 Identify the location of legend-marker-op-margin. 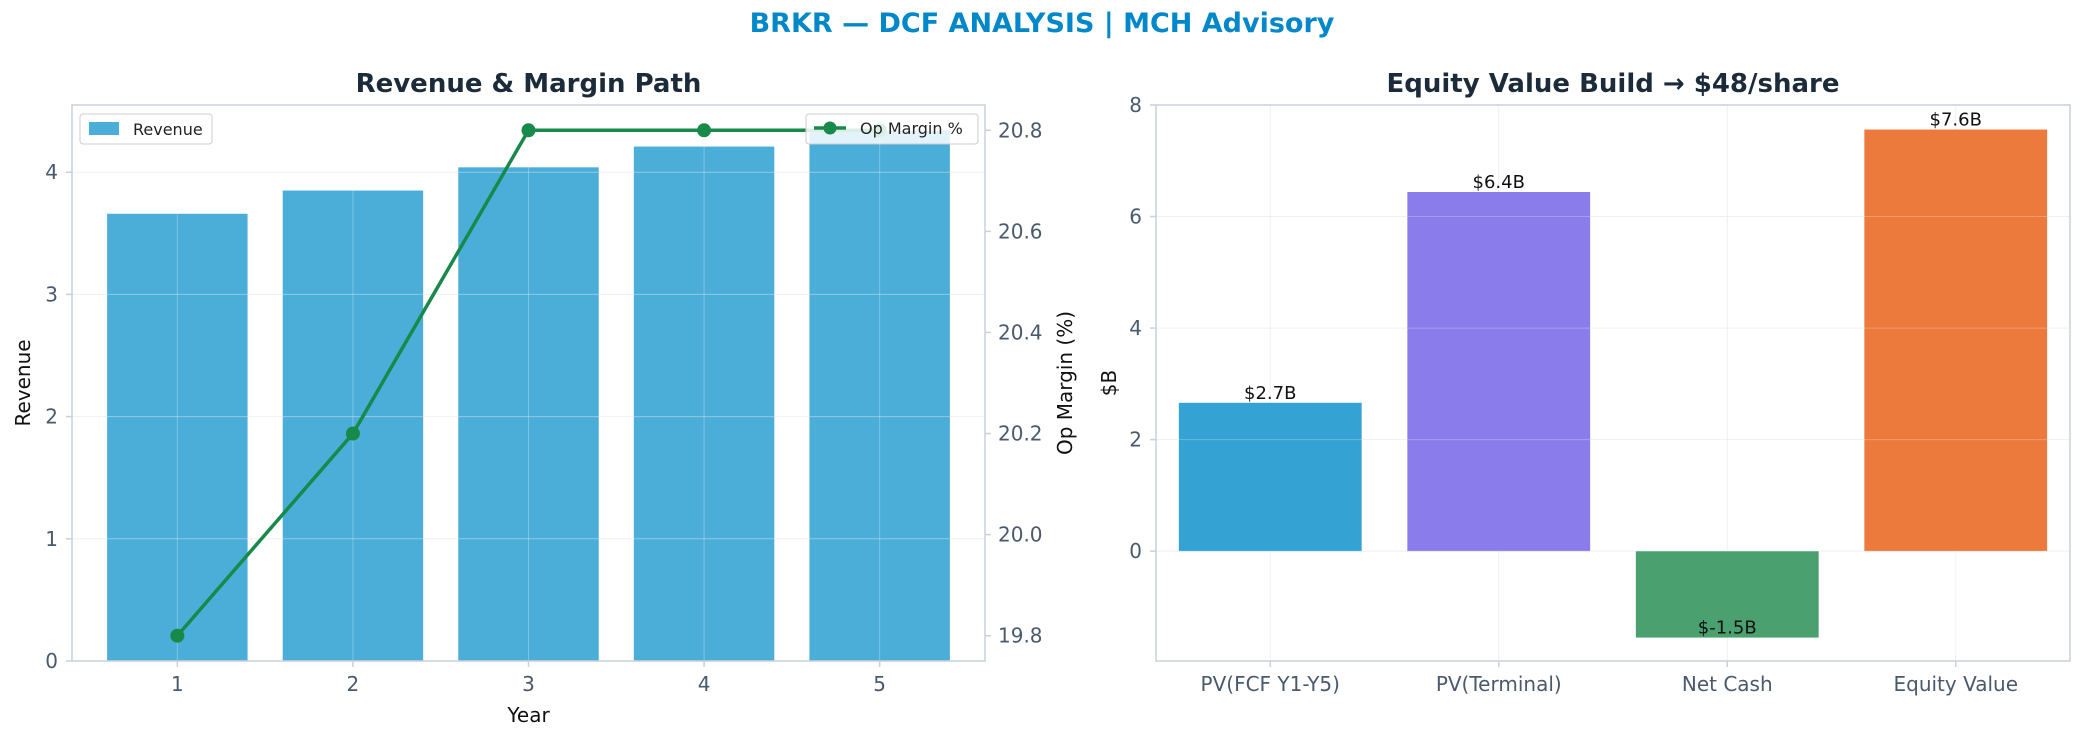
(830, 128).